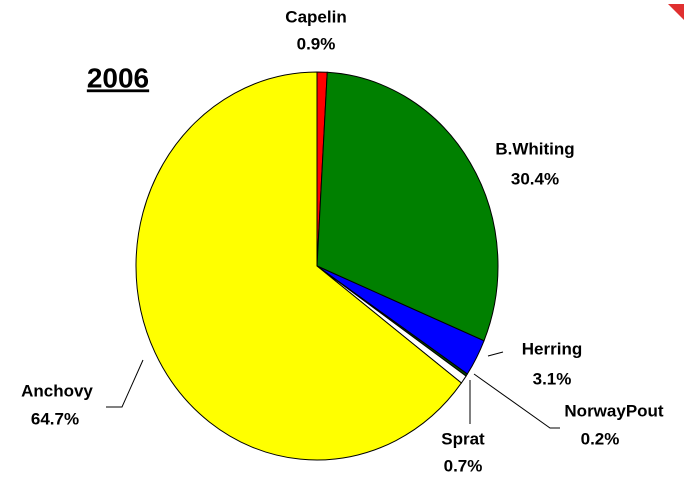 Image resolution: width=687 pixels, height=481 pixels. I want to click on value-label: 0.9%, so click(316, 43).